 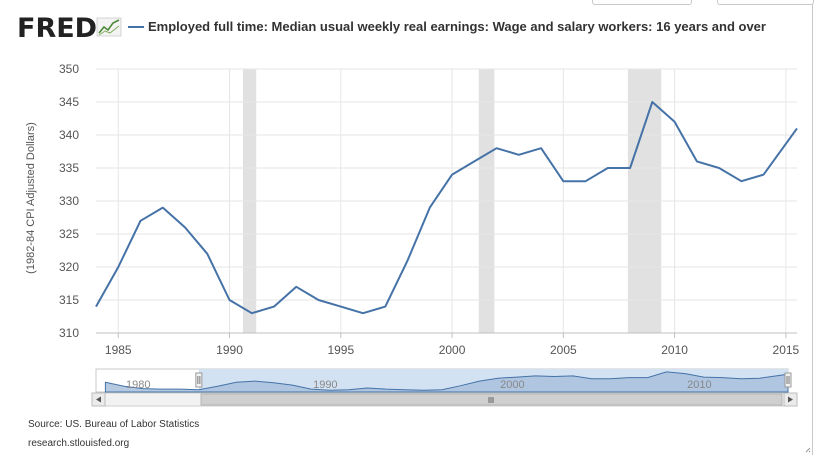 I want to click on navigator-tick-label: 1990, so click(x=325, y=385).